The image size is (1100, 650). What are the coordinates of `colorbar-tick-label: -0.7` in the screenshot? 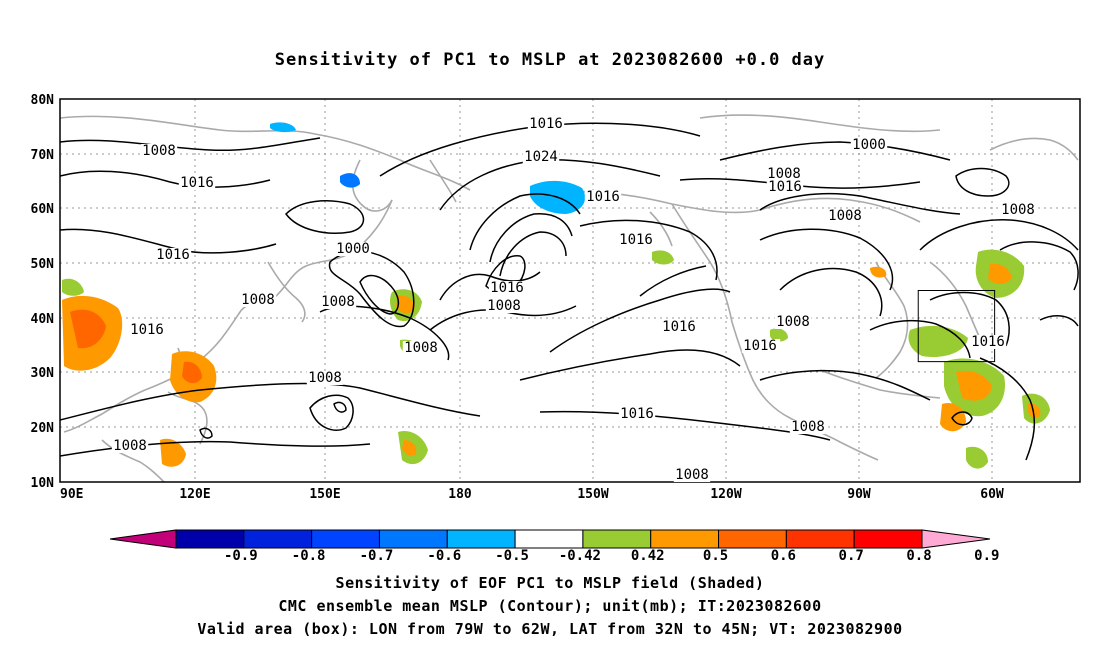 It's located at (377, 556).